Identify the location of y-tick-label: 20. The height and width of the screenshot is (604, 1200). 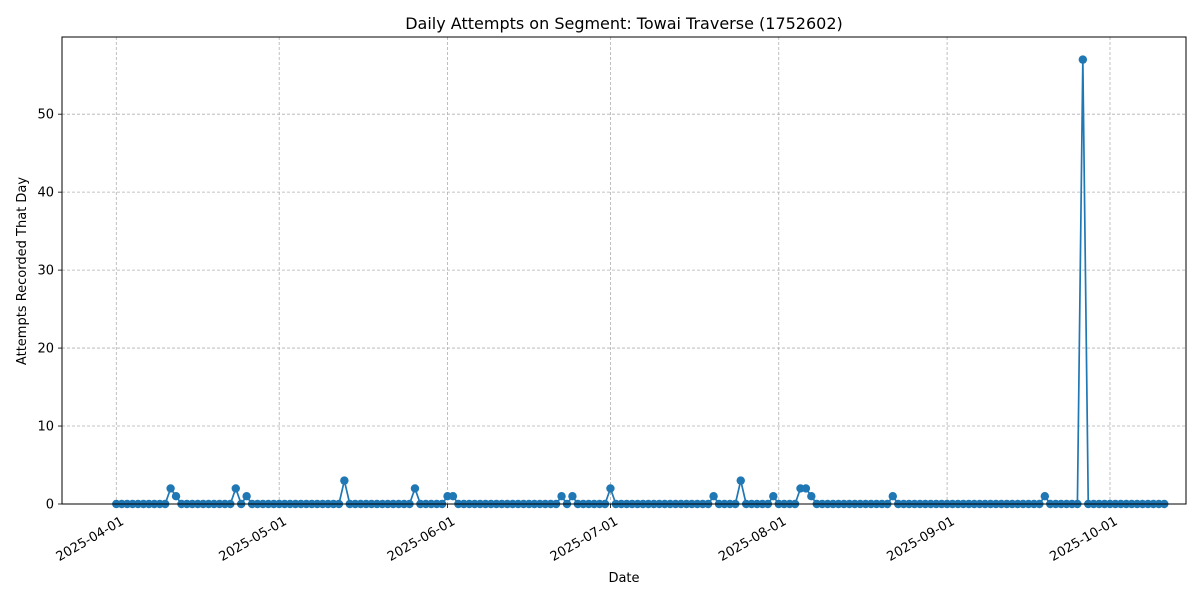
(45, 349).